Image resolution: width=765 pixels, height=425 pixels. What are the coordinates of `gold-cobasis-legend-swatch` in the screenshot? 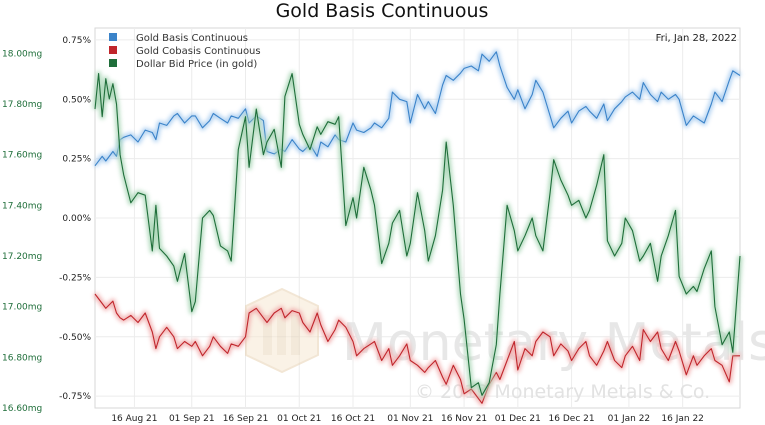 It's located at (113, 50).